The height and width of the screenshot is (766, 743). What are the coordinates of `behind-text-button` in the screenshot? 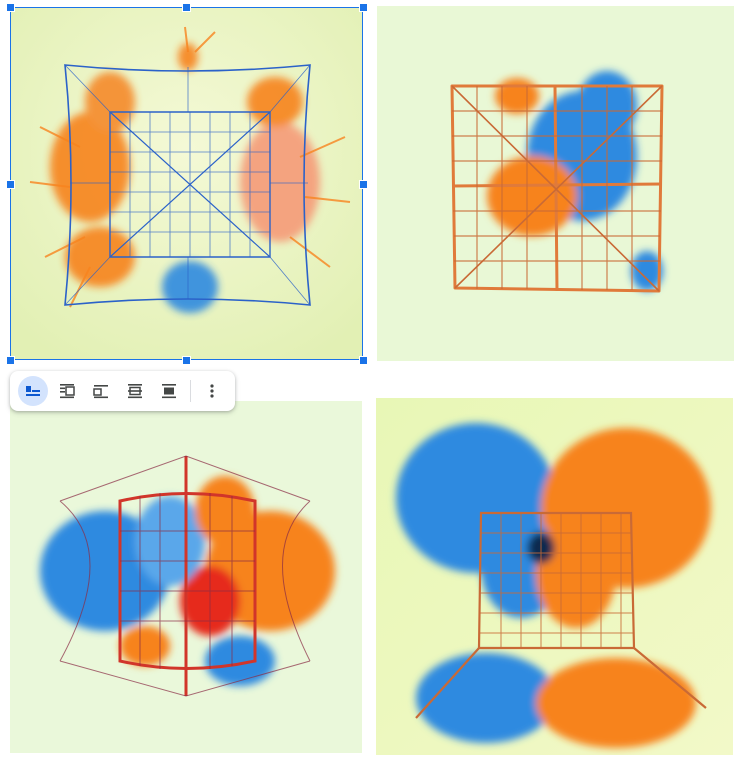 It's located at (135, 391).